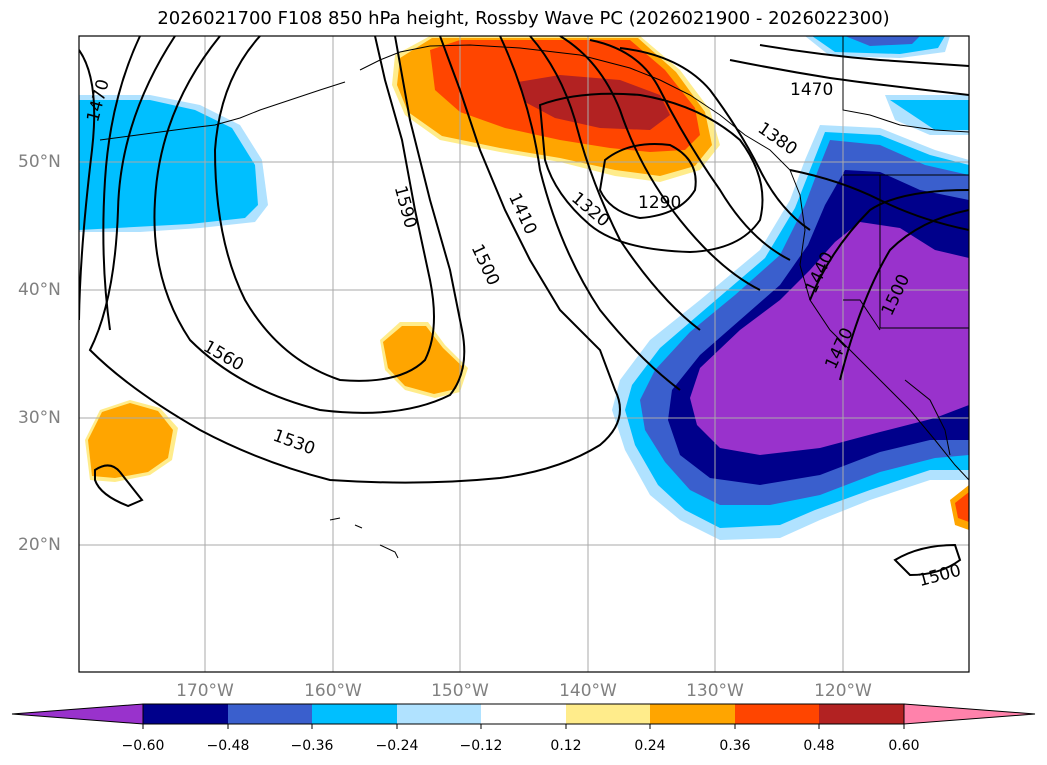 This screenshot has width=1047, height=765. Describe the element at coordinates (39, 290) in the screenshot. I see `lat-label: 40°N` at that location.